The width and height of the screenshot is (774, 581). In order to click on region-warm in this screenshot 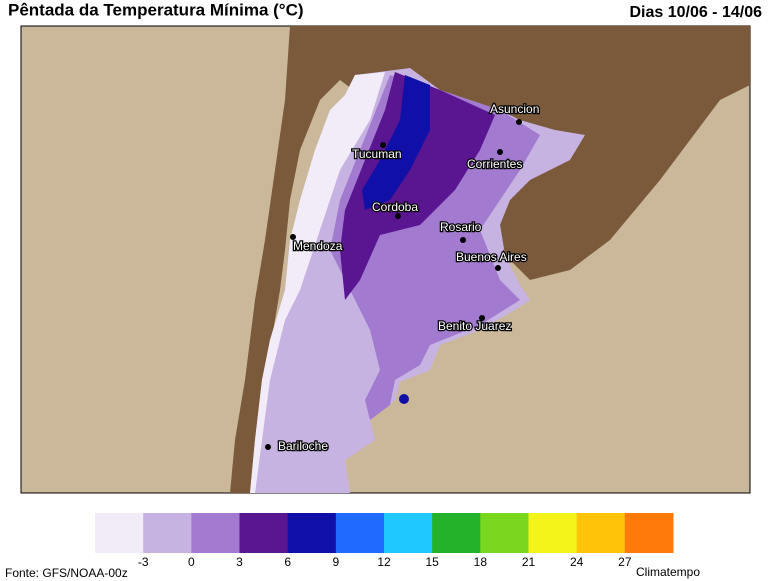, I will do `click(417, 186)`.